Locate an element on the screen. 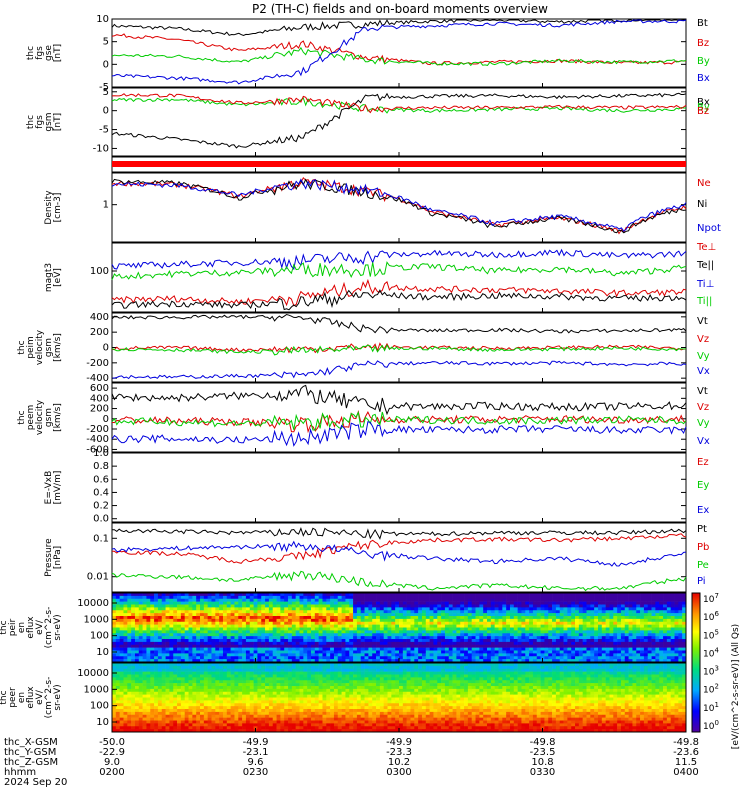  ytick-efield: 0.0 is located at coordinates (101, 519).